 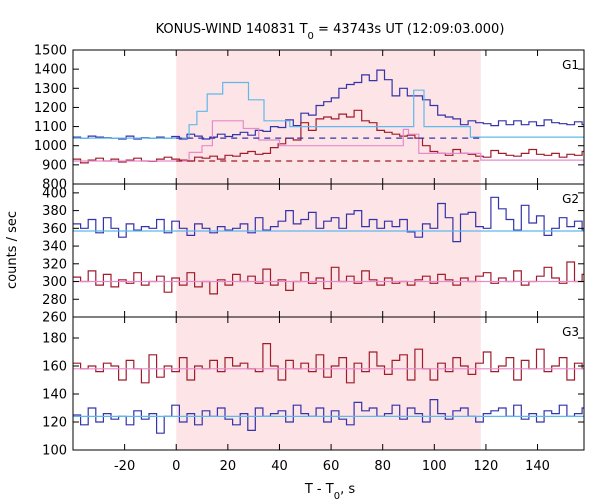 What do you see at coordinates (382, 466) in the screenshot?
I see `x-tick-label: 80` at bounding box center [382, 466].